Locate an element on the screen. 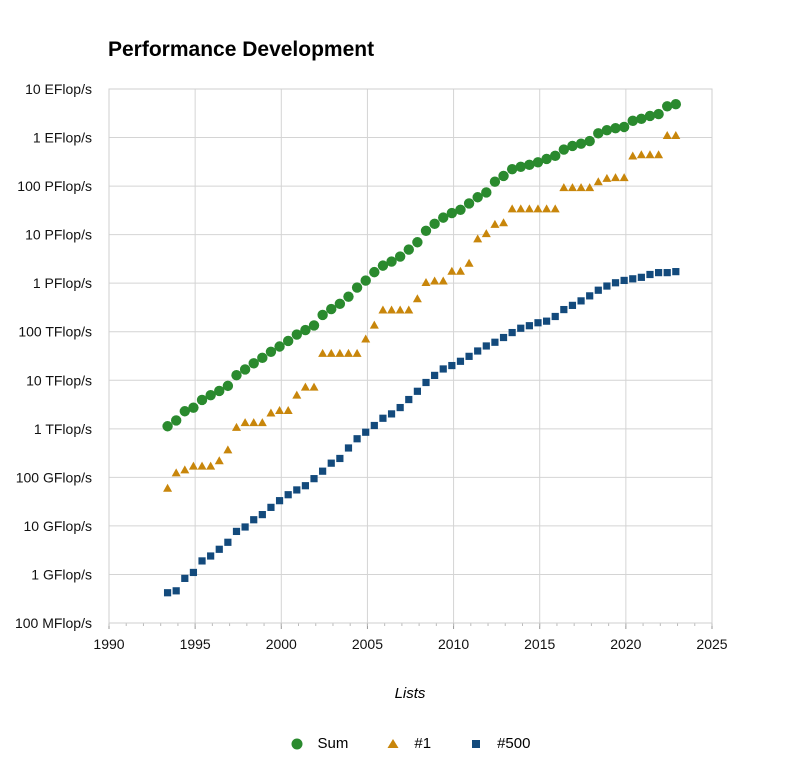  legend-label-number-one: #1 is located at coordinates (423, 743).